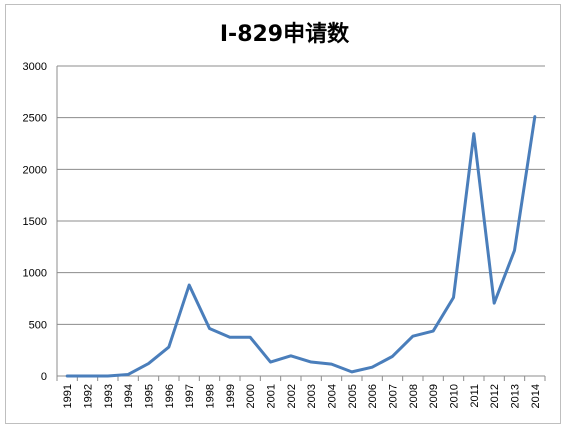 Image resolution: width=569 pixels, height=432 pixels. I want to click on x-tick-label: 1997, so click(190, 396).